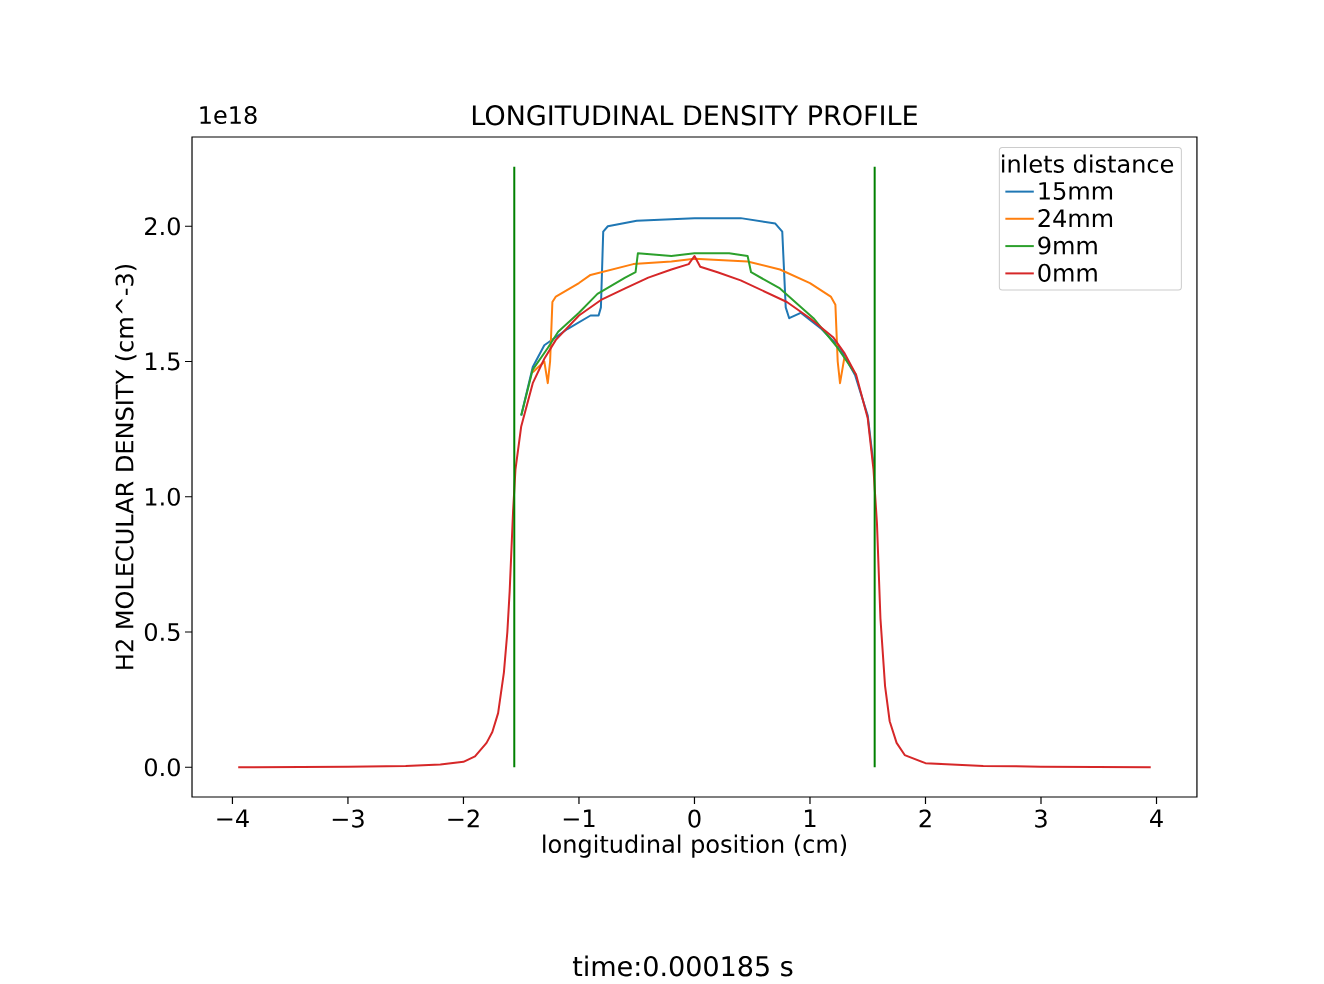 The height and width of the screenshot is (984, 1324). Describe the element at coordinates (925, 818) in the screenshot. I see `x-tick-label: 2` at that location.